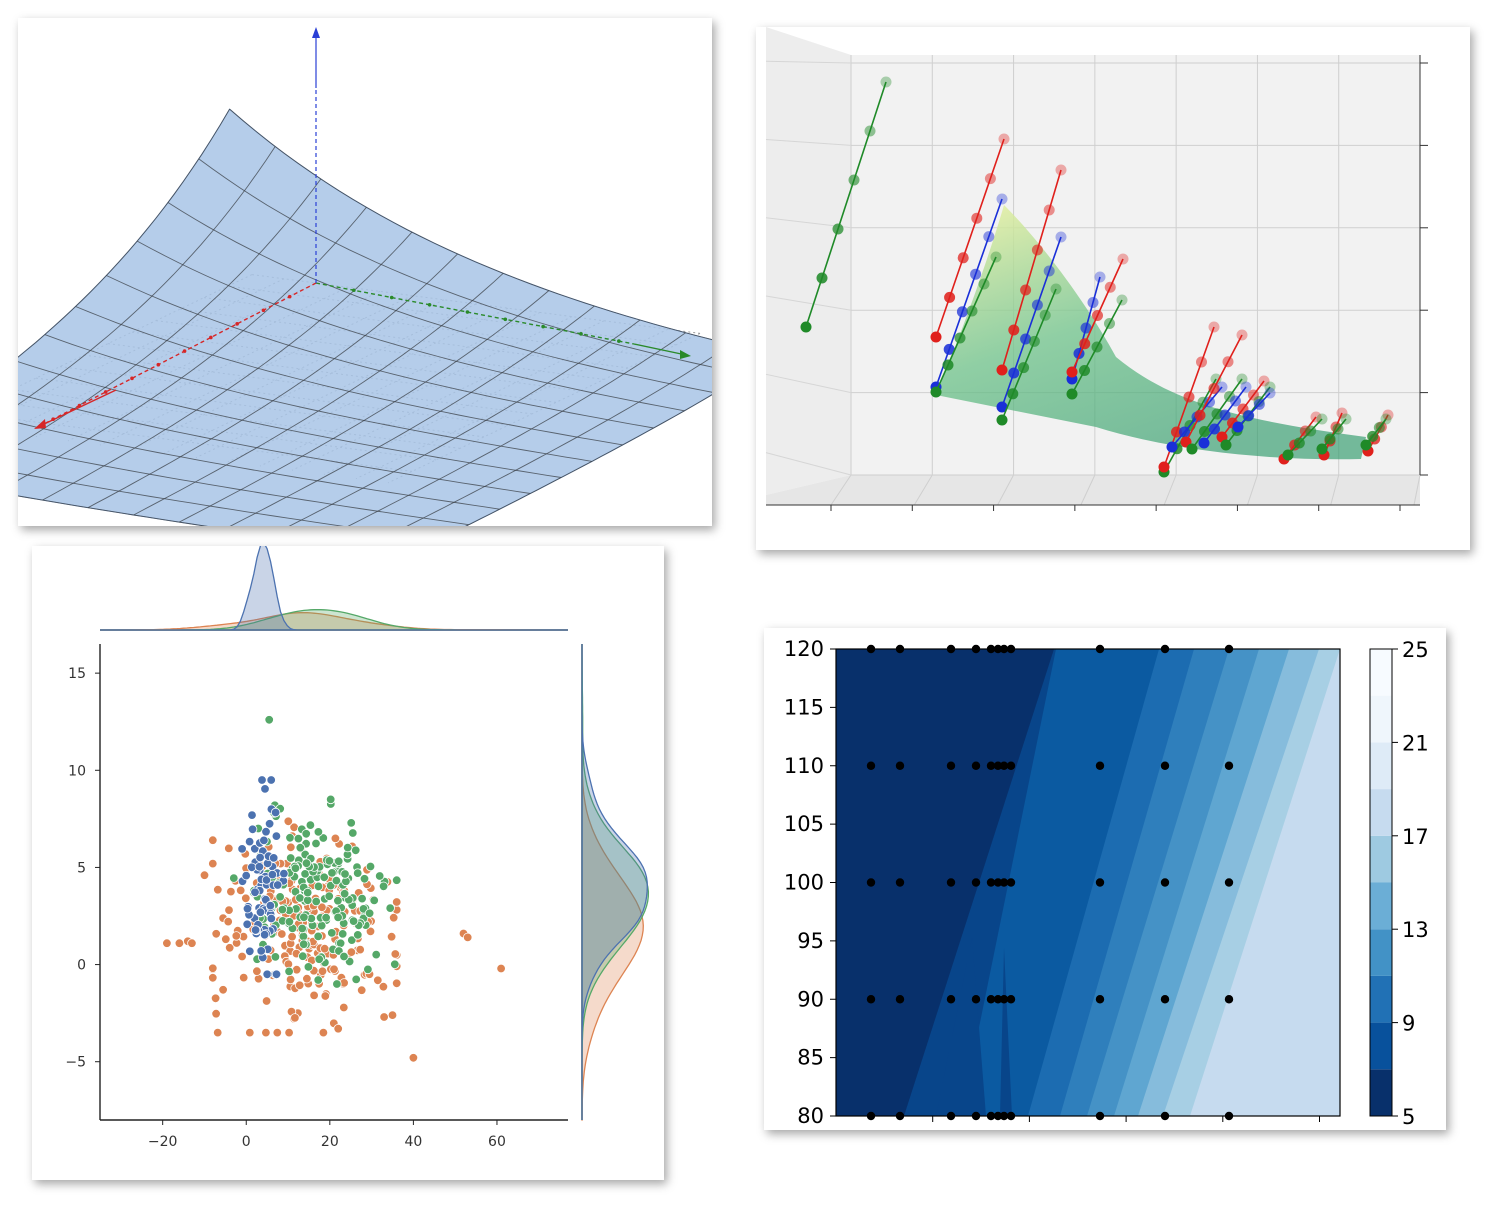  I want to click on colorbar-tick-label: 17, so click(1415, 837).